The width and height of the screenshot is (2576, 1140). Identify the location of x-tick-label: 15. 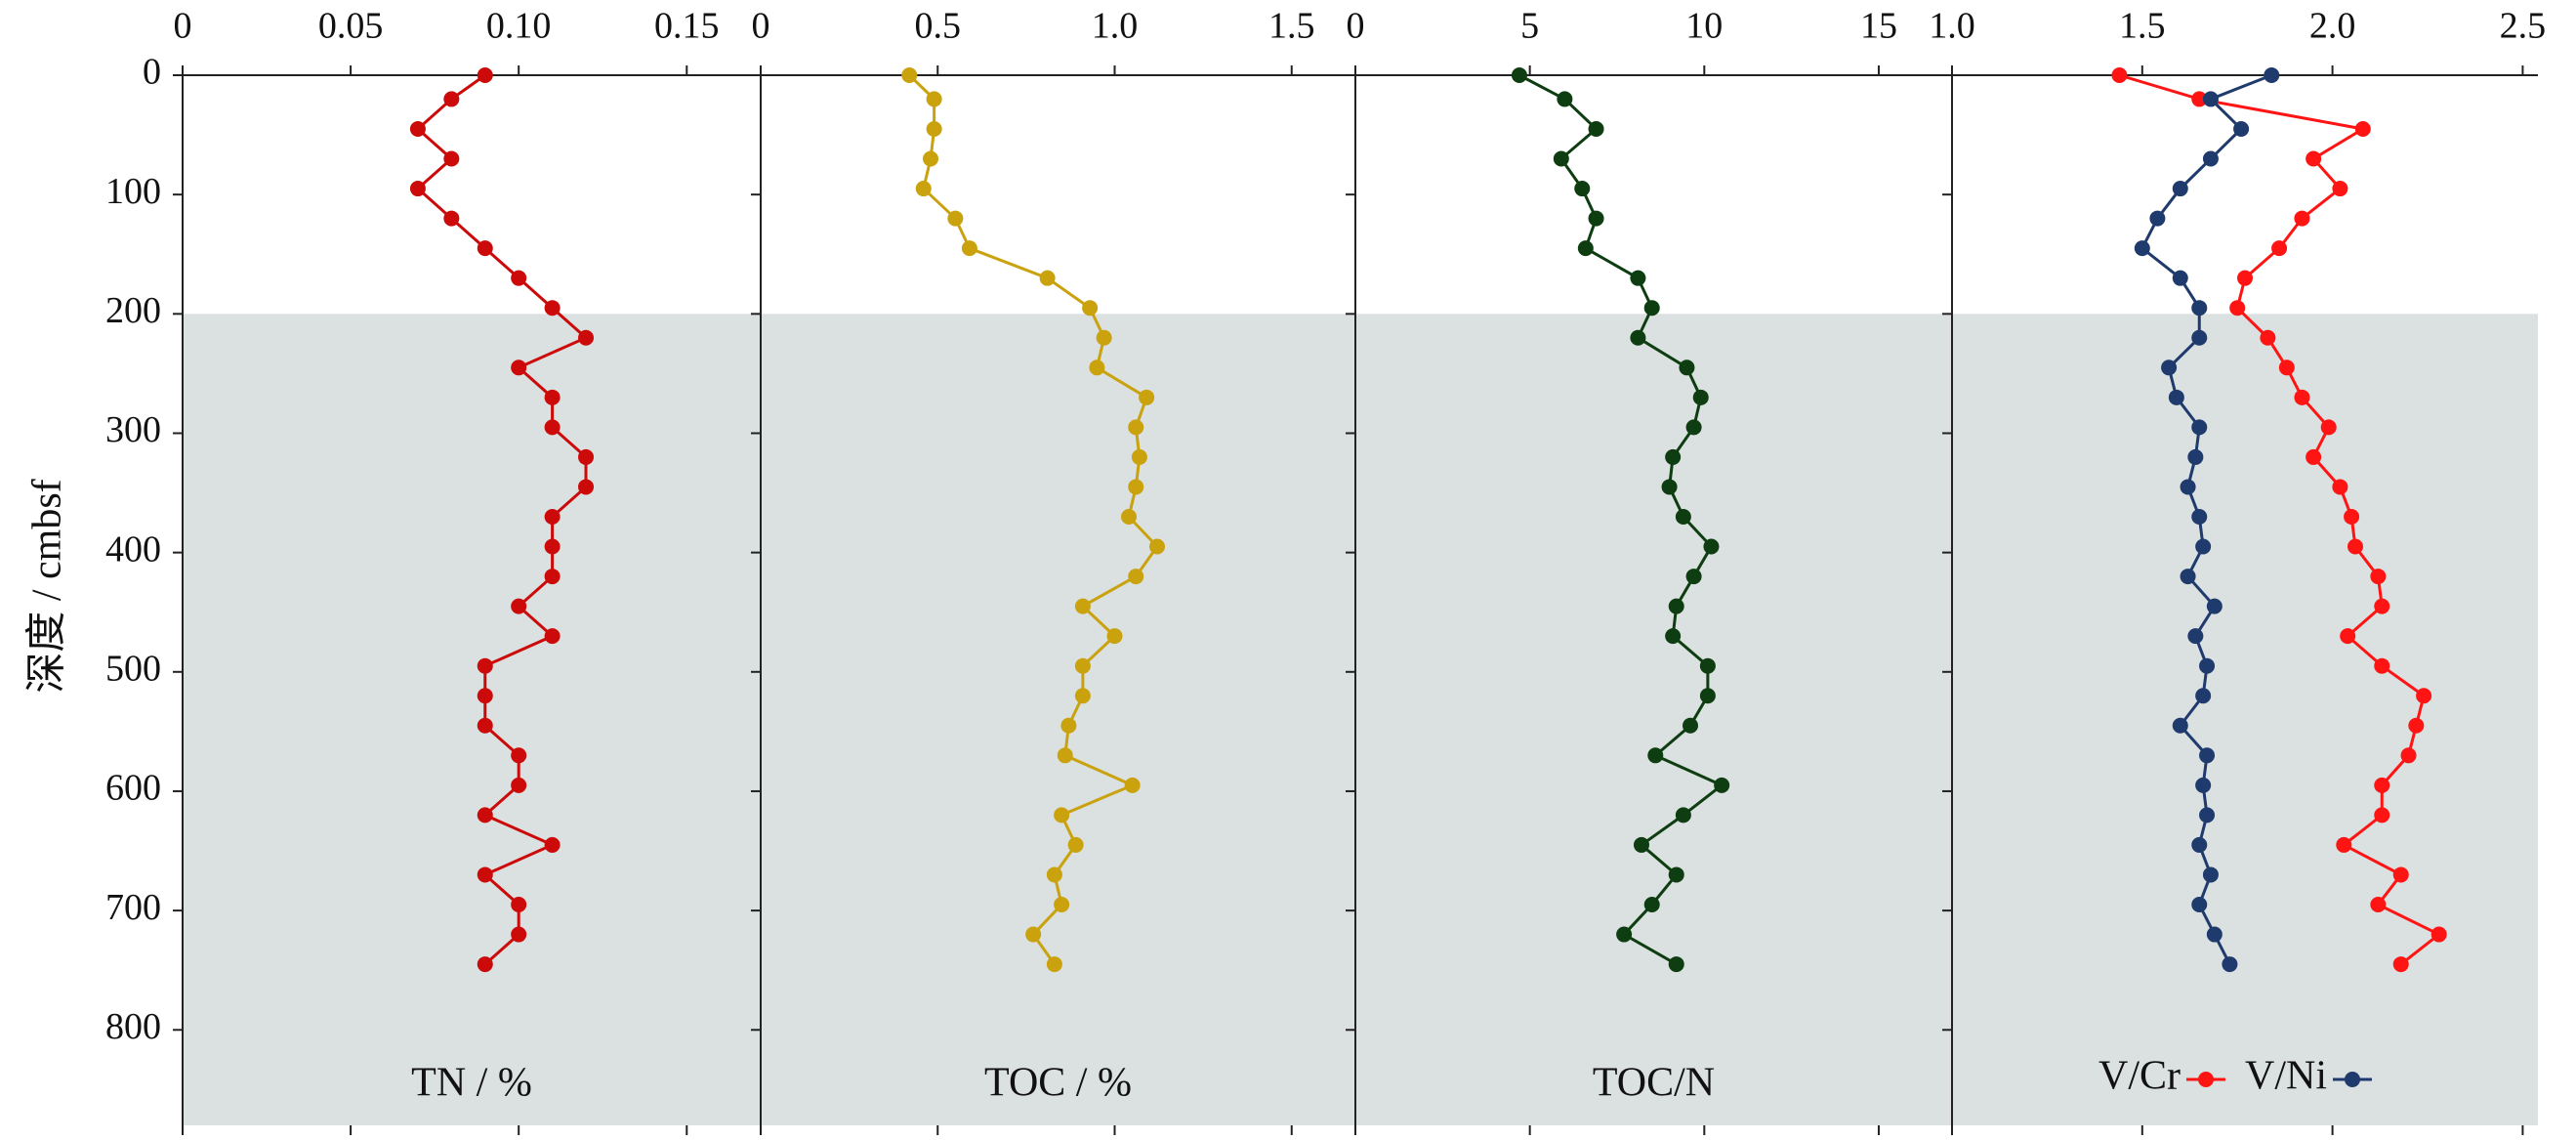
(1878, 26).